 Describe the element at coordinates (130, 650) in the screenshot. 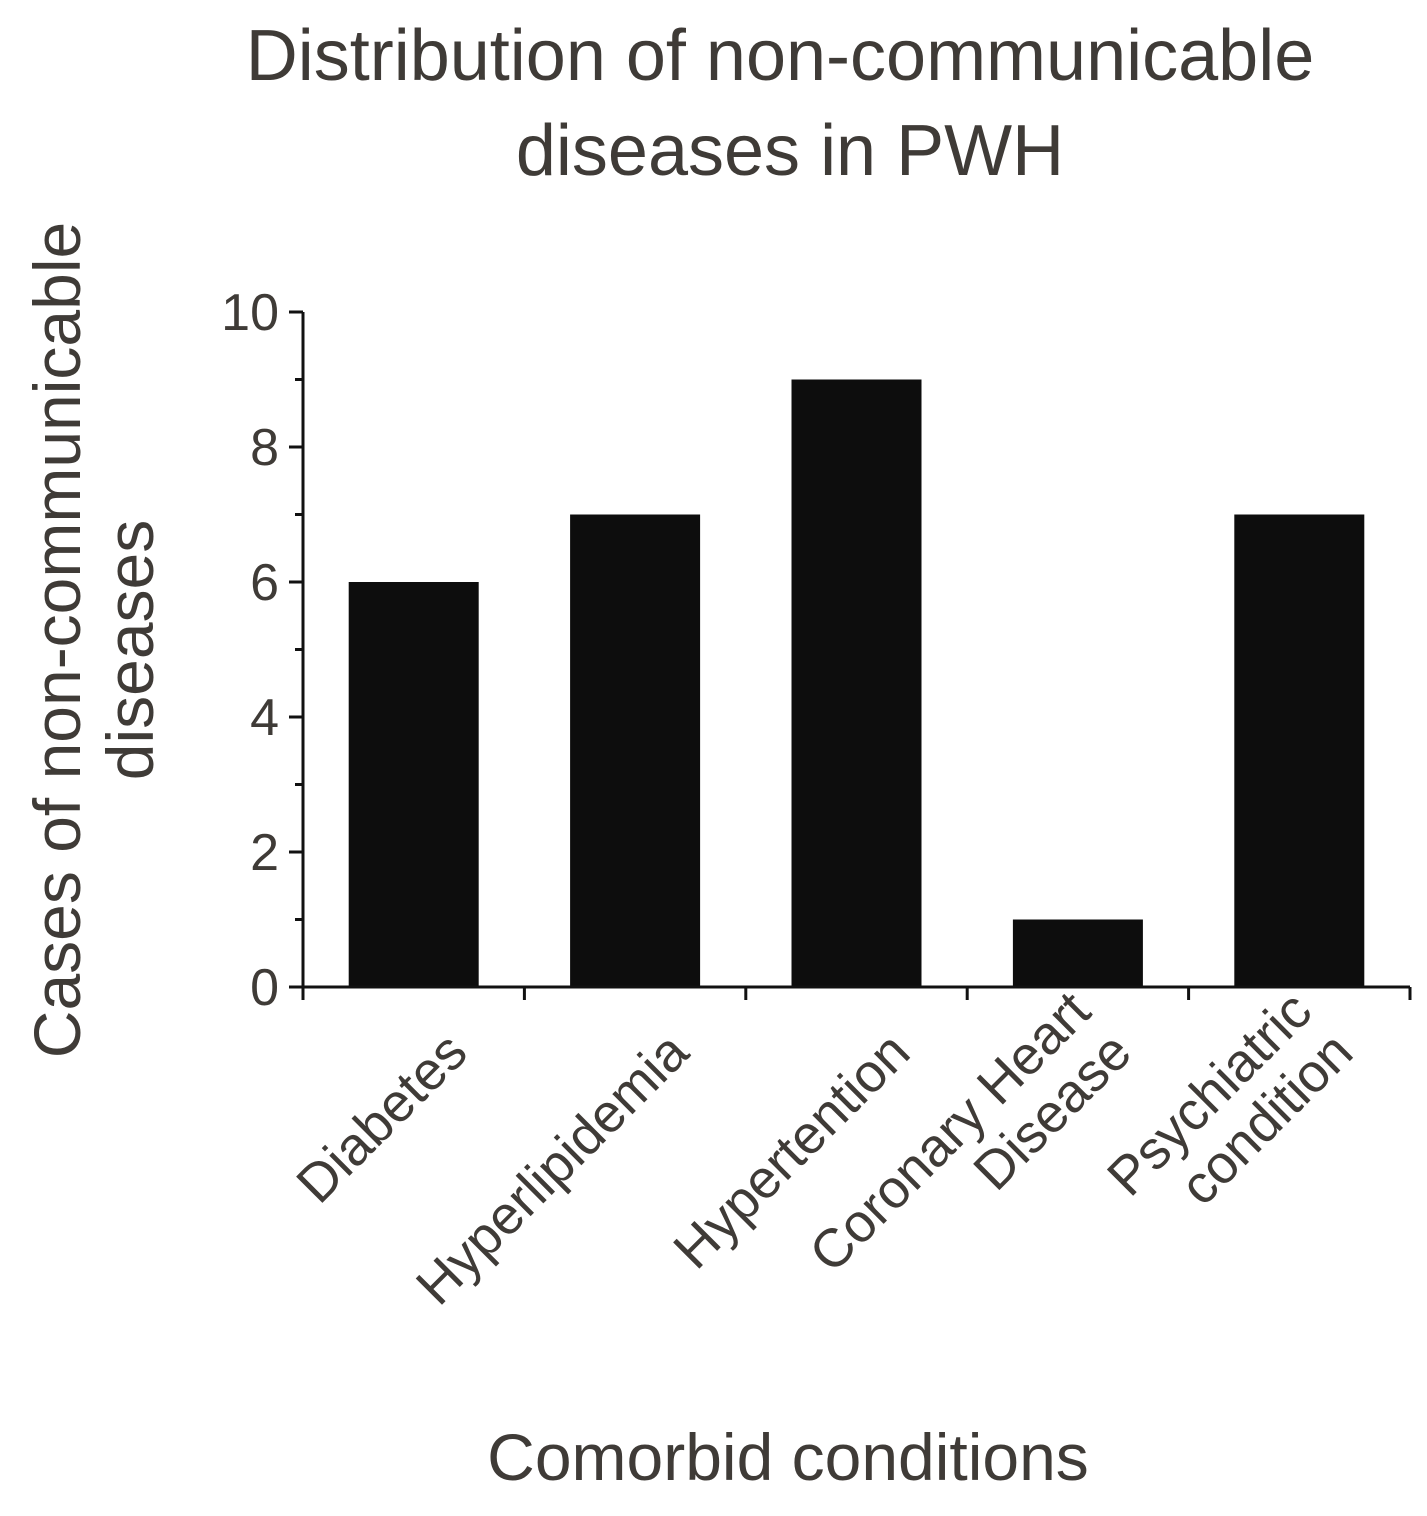

I see `y-axis-title-line-2: diseases` at that location.